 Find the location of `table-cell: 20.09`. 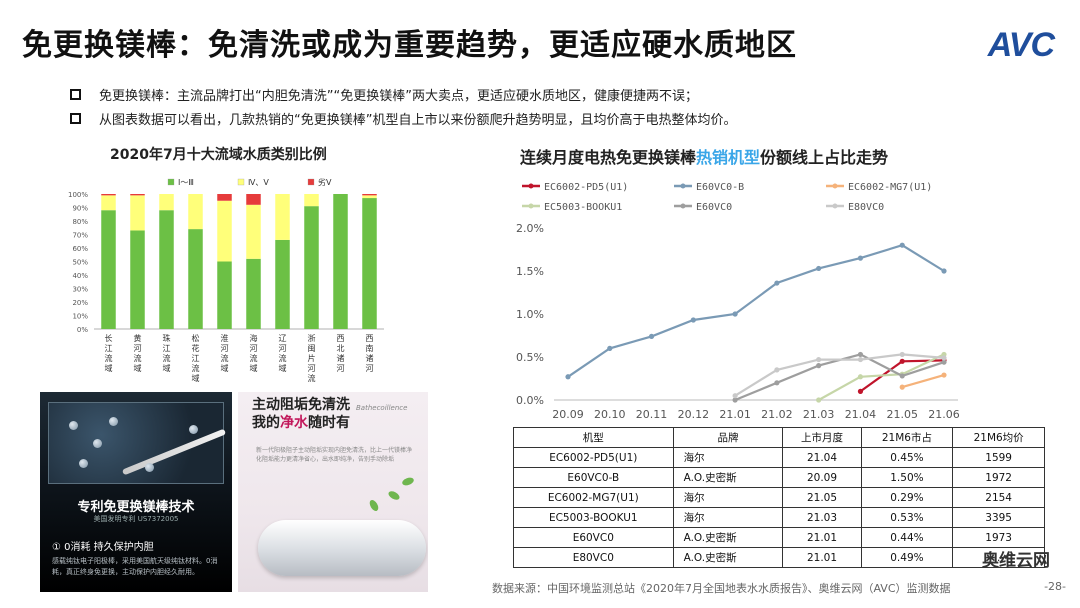

table-cell: 20.09 is located at coordinates (822, 477).